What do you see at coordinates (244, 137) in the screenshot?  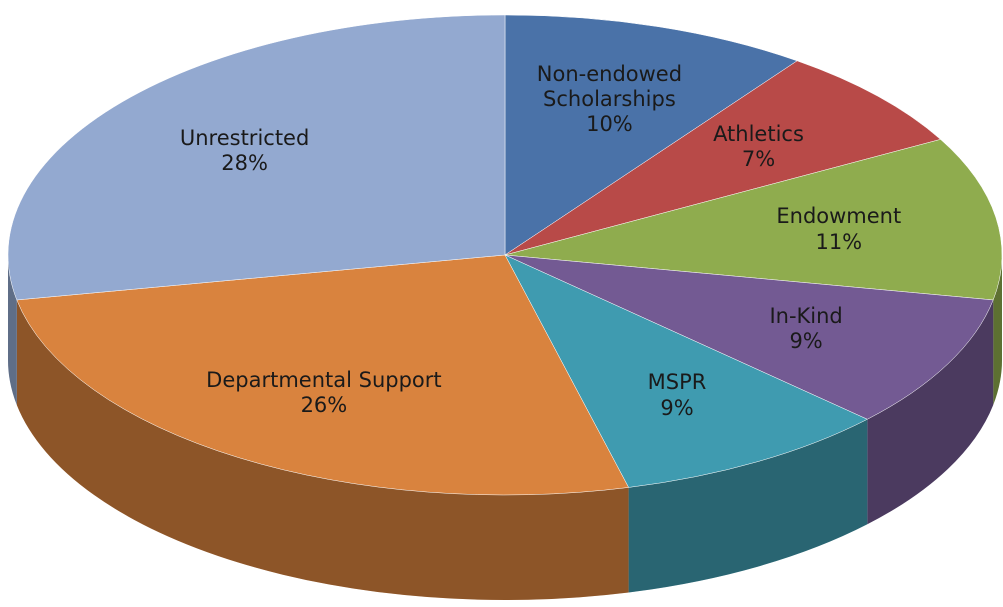 I see `category-label: Unrestricted` at bounding box center [244, 137].